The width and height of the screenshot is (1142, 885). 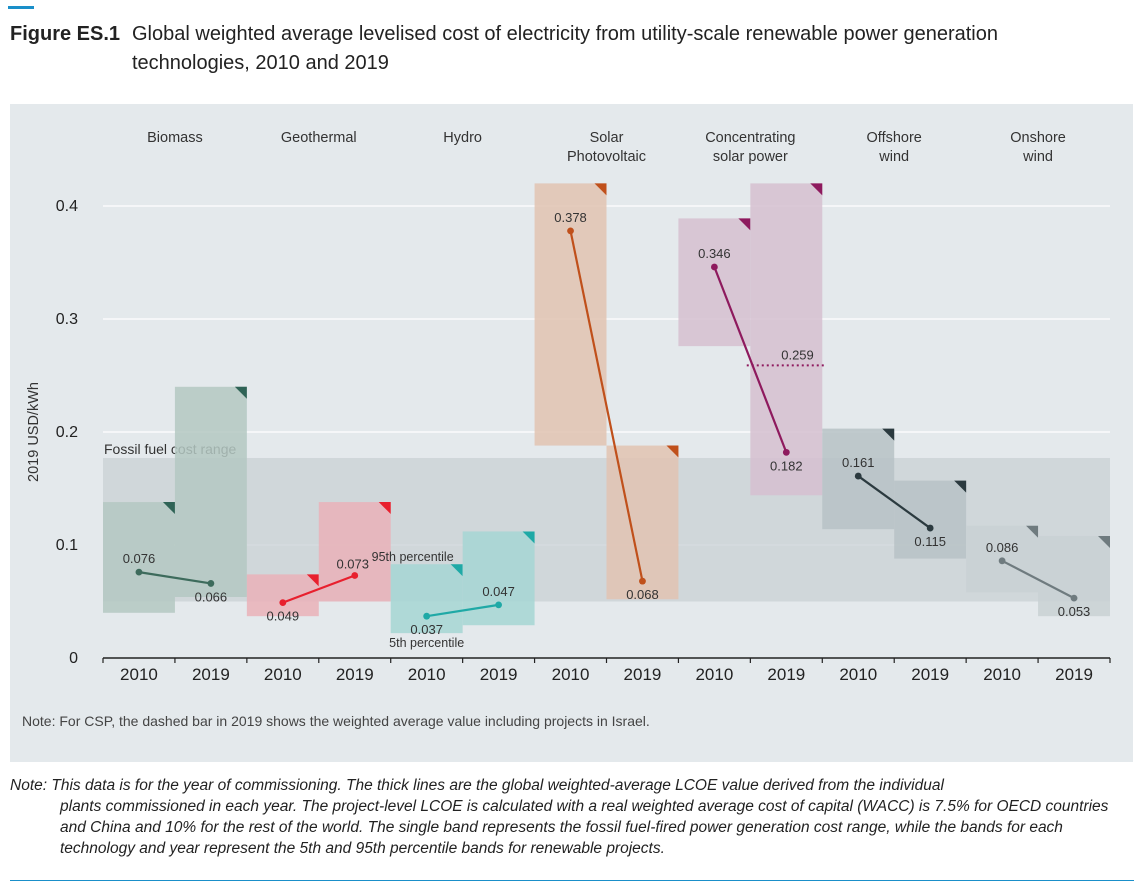 I want to click on data-point-geothermal-2010, so click(x=283, y=603).